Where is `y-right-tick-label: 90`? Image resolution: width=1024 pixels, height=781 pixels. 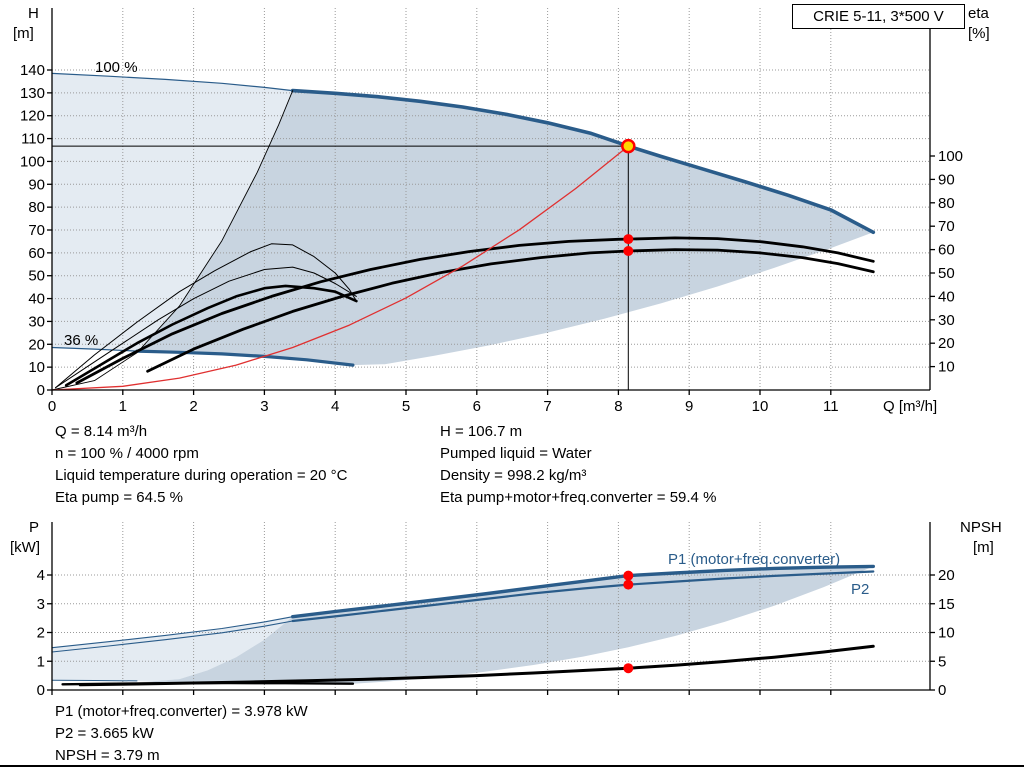
y-right-tick-label: 90 is located at coordinates (946, 179).